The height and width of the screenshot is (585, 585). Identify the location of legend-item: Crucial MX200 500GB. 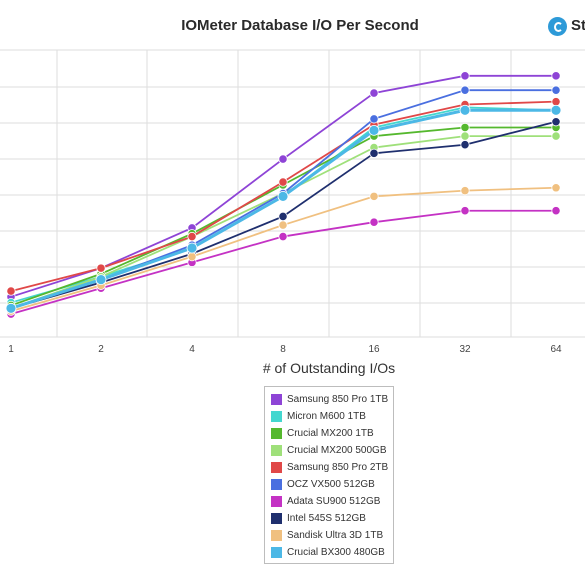
(329, 450).